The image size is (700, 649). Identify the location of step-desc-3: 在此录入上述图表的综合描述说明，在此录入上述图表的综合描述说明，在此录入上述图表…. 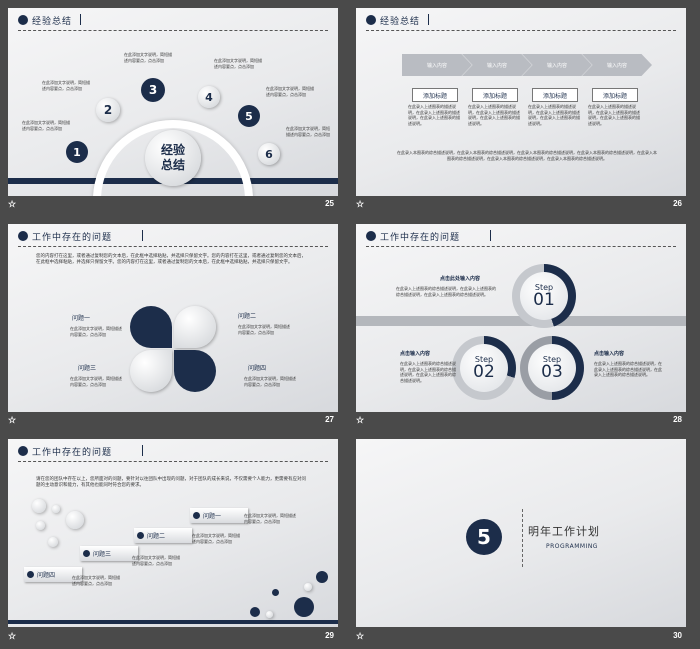
(628, 369).